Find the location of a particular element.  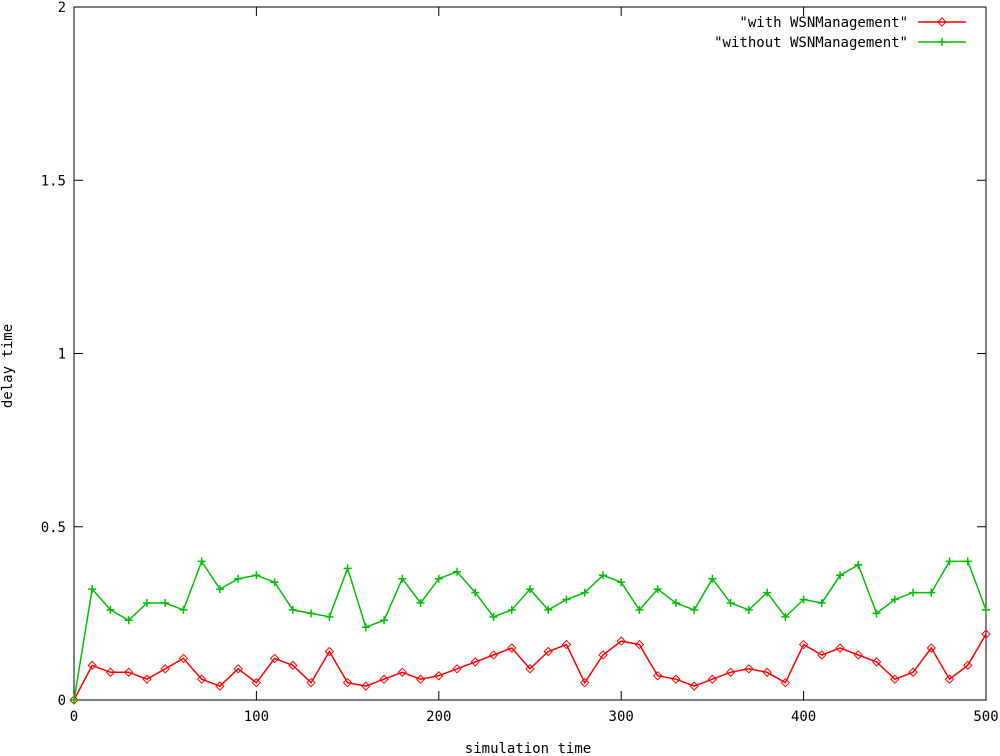

x-axis-label: simulation time is located at coordinates (528, 748).